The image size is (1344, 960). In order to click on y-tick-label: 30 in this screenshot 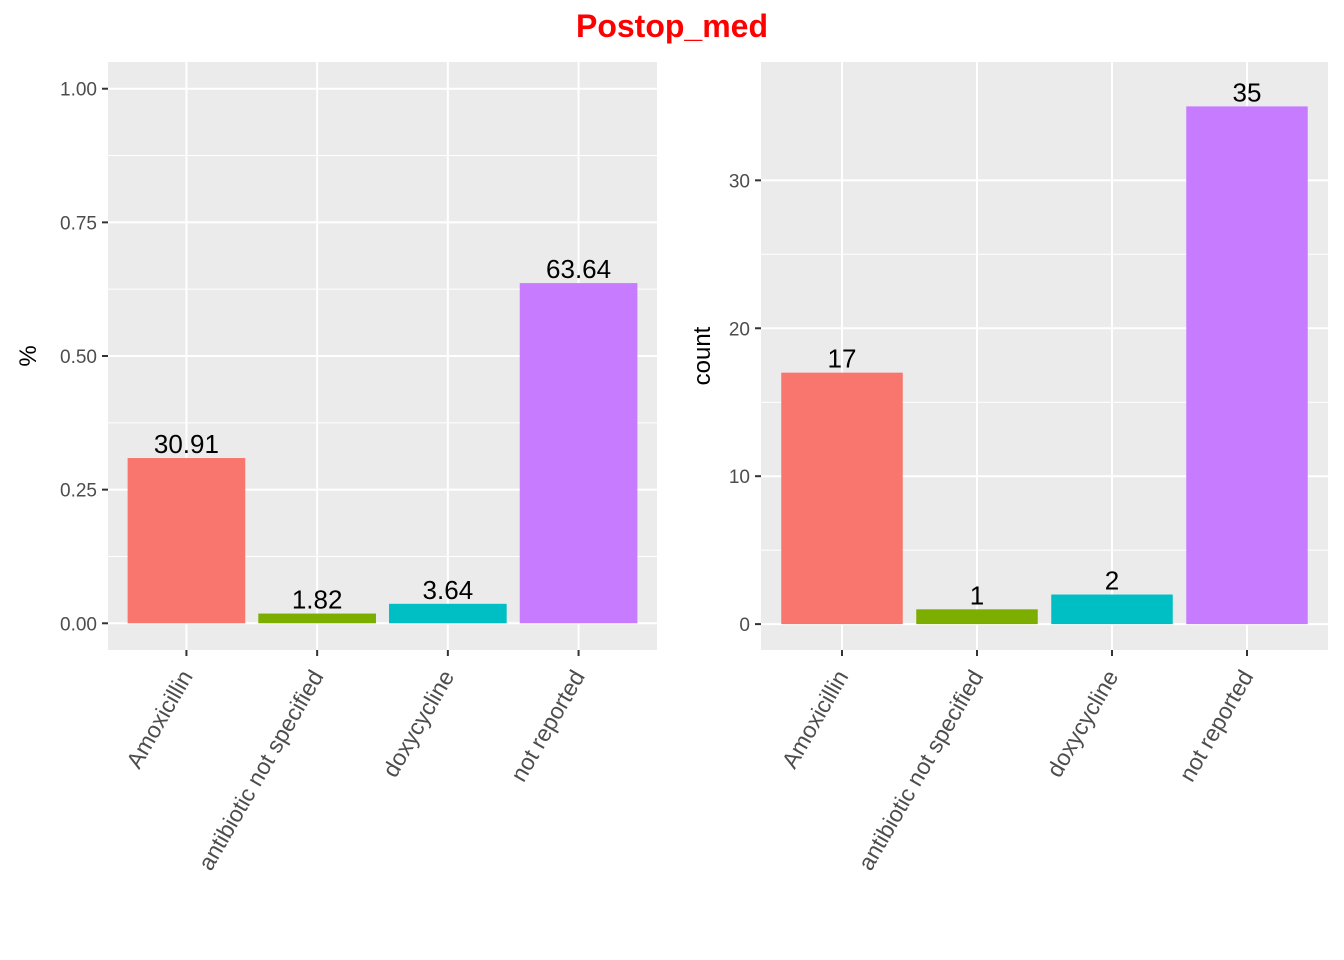, I will do `click(739, 181)`.